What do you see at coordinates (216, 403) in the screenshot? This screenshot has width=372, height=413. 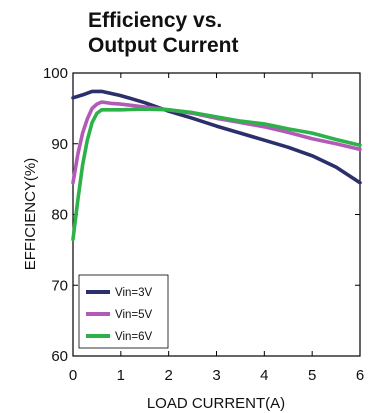 I see `x-axis-label: LOAD CURRENT(A)` at bounding box center [216, 403].